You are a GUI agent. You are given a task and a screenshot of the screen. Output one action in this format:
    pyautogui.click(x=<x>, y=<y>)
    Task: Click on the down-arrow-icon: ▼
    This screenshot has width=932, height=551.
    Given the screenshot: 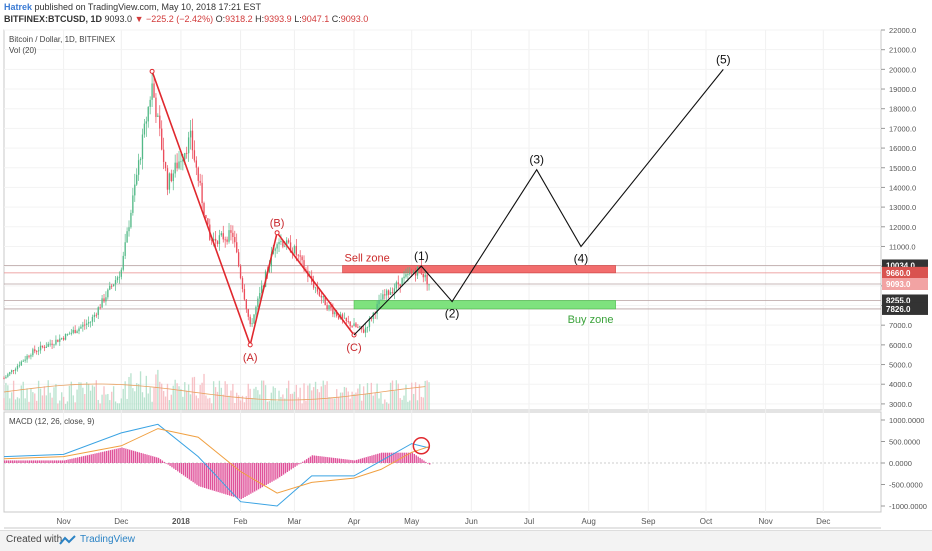 What is the action you would take?
    pyautogui.click(x=139, y=19)
    